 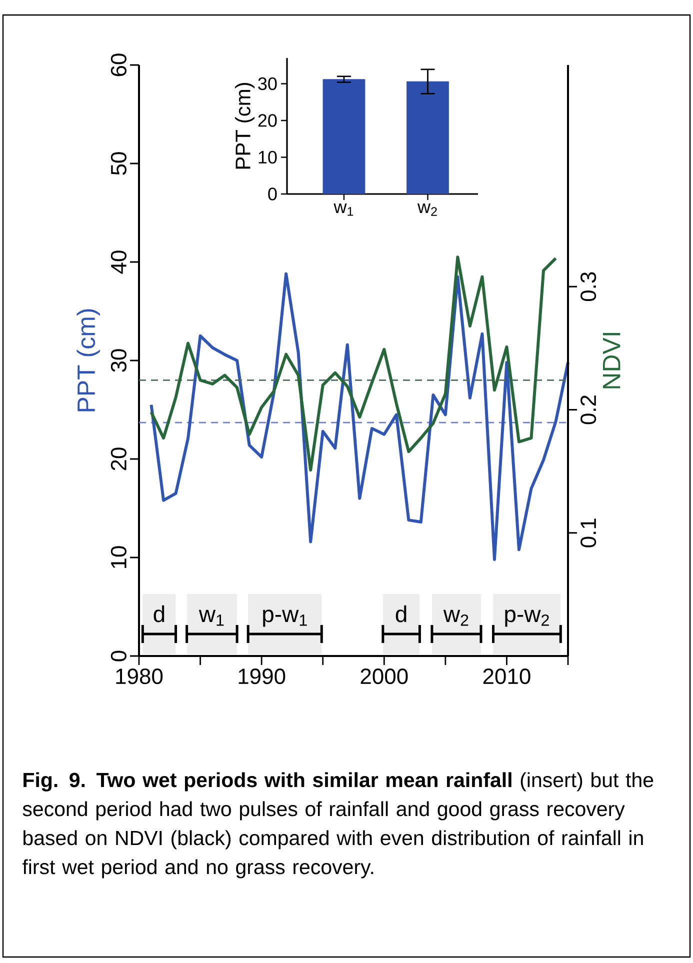 What do you see at coordinates (118, 163) in the screenshot?
I see `y-tick-label: 50` at bounding box center [118, 163].